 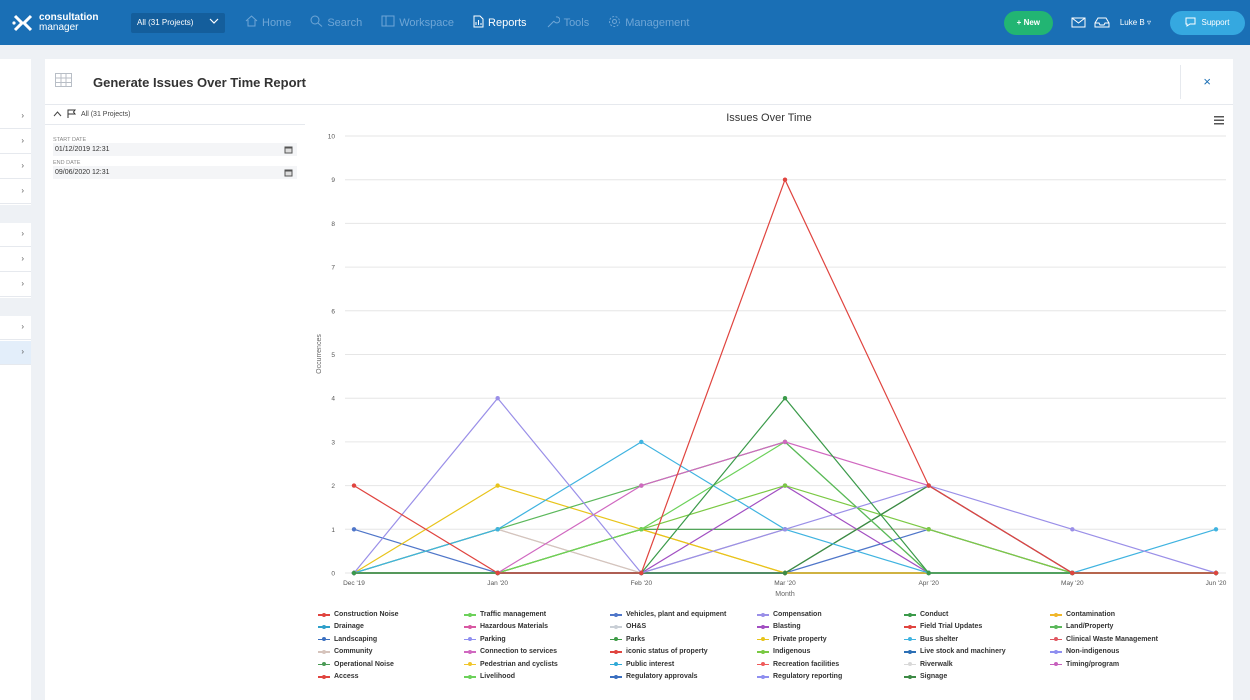 What do you see at coordinates (67, 23) in the screenshot?
I see `app-logo: consultation manager` at bounding box center [67, 23].